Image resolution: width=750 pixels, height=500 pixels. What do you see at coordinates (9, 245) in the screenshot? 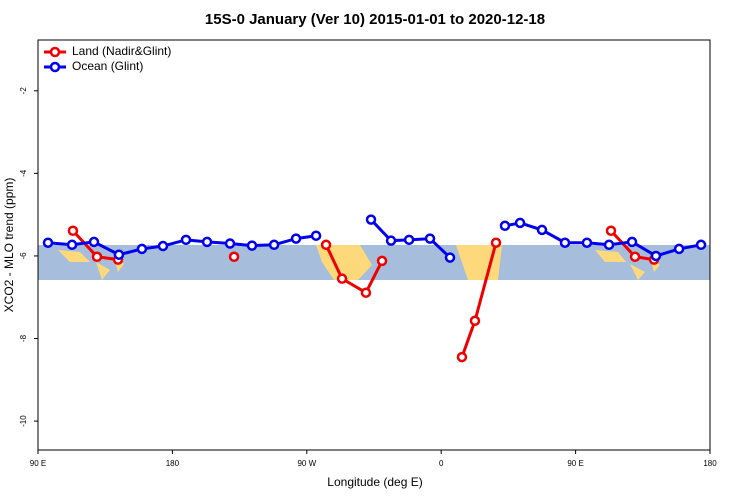
I see `y-axis-label: XCO2 - MLO trend (ppm)` at bounding box center [9, 245].